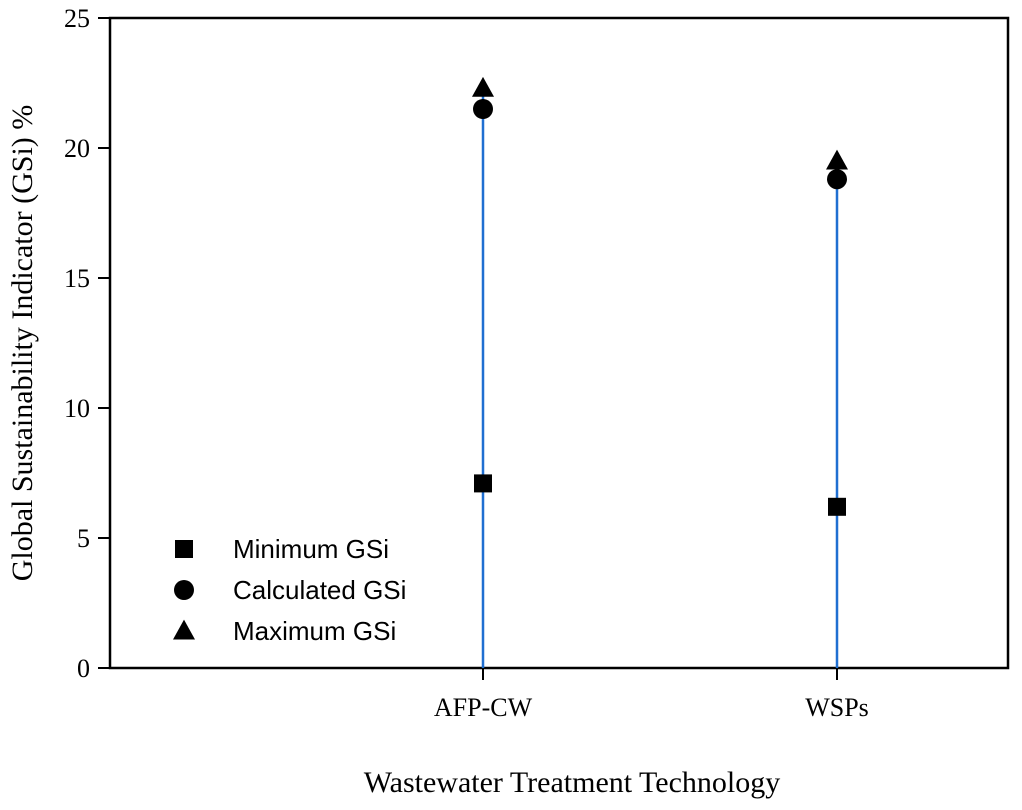 The height and width of the screenshot is (810, 1022). What do you see at coordinates (837, 707) in the screenshot?
I see `x-tick-label: WSPs` at bounding box center [837, 707].